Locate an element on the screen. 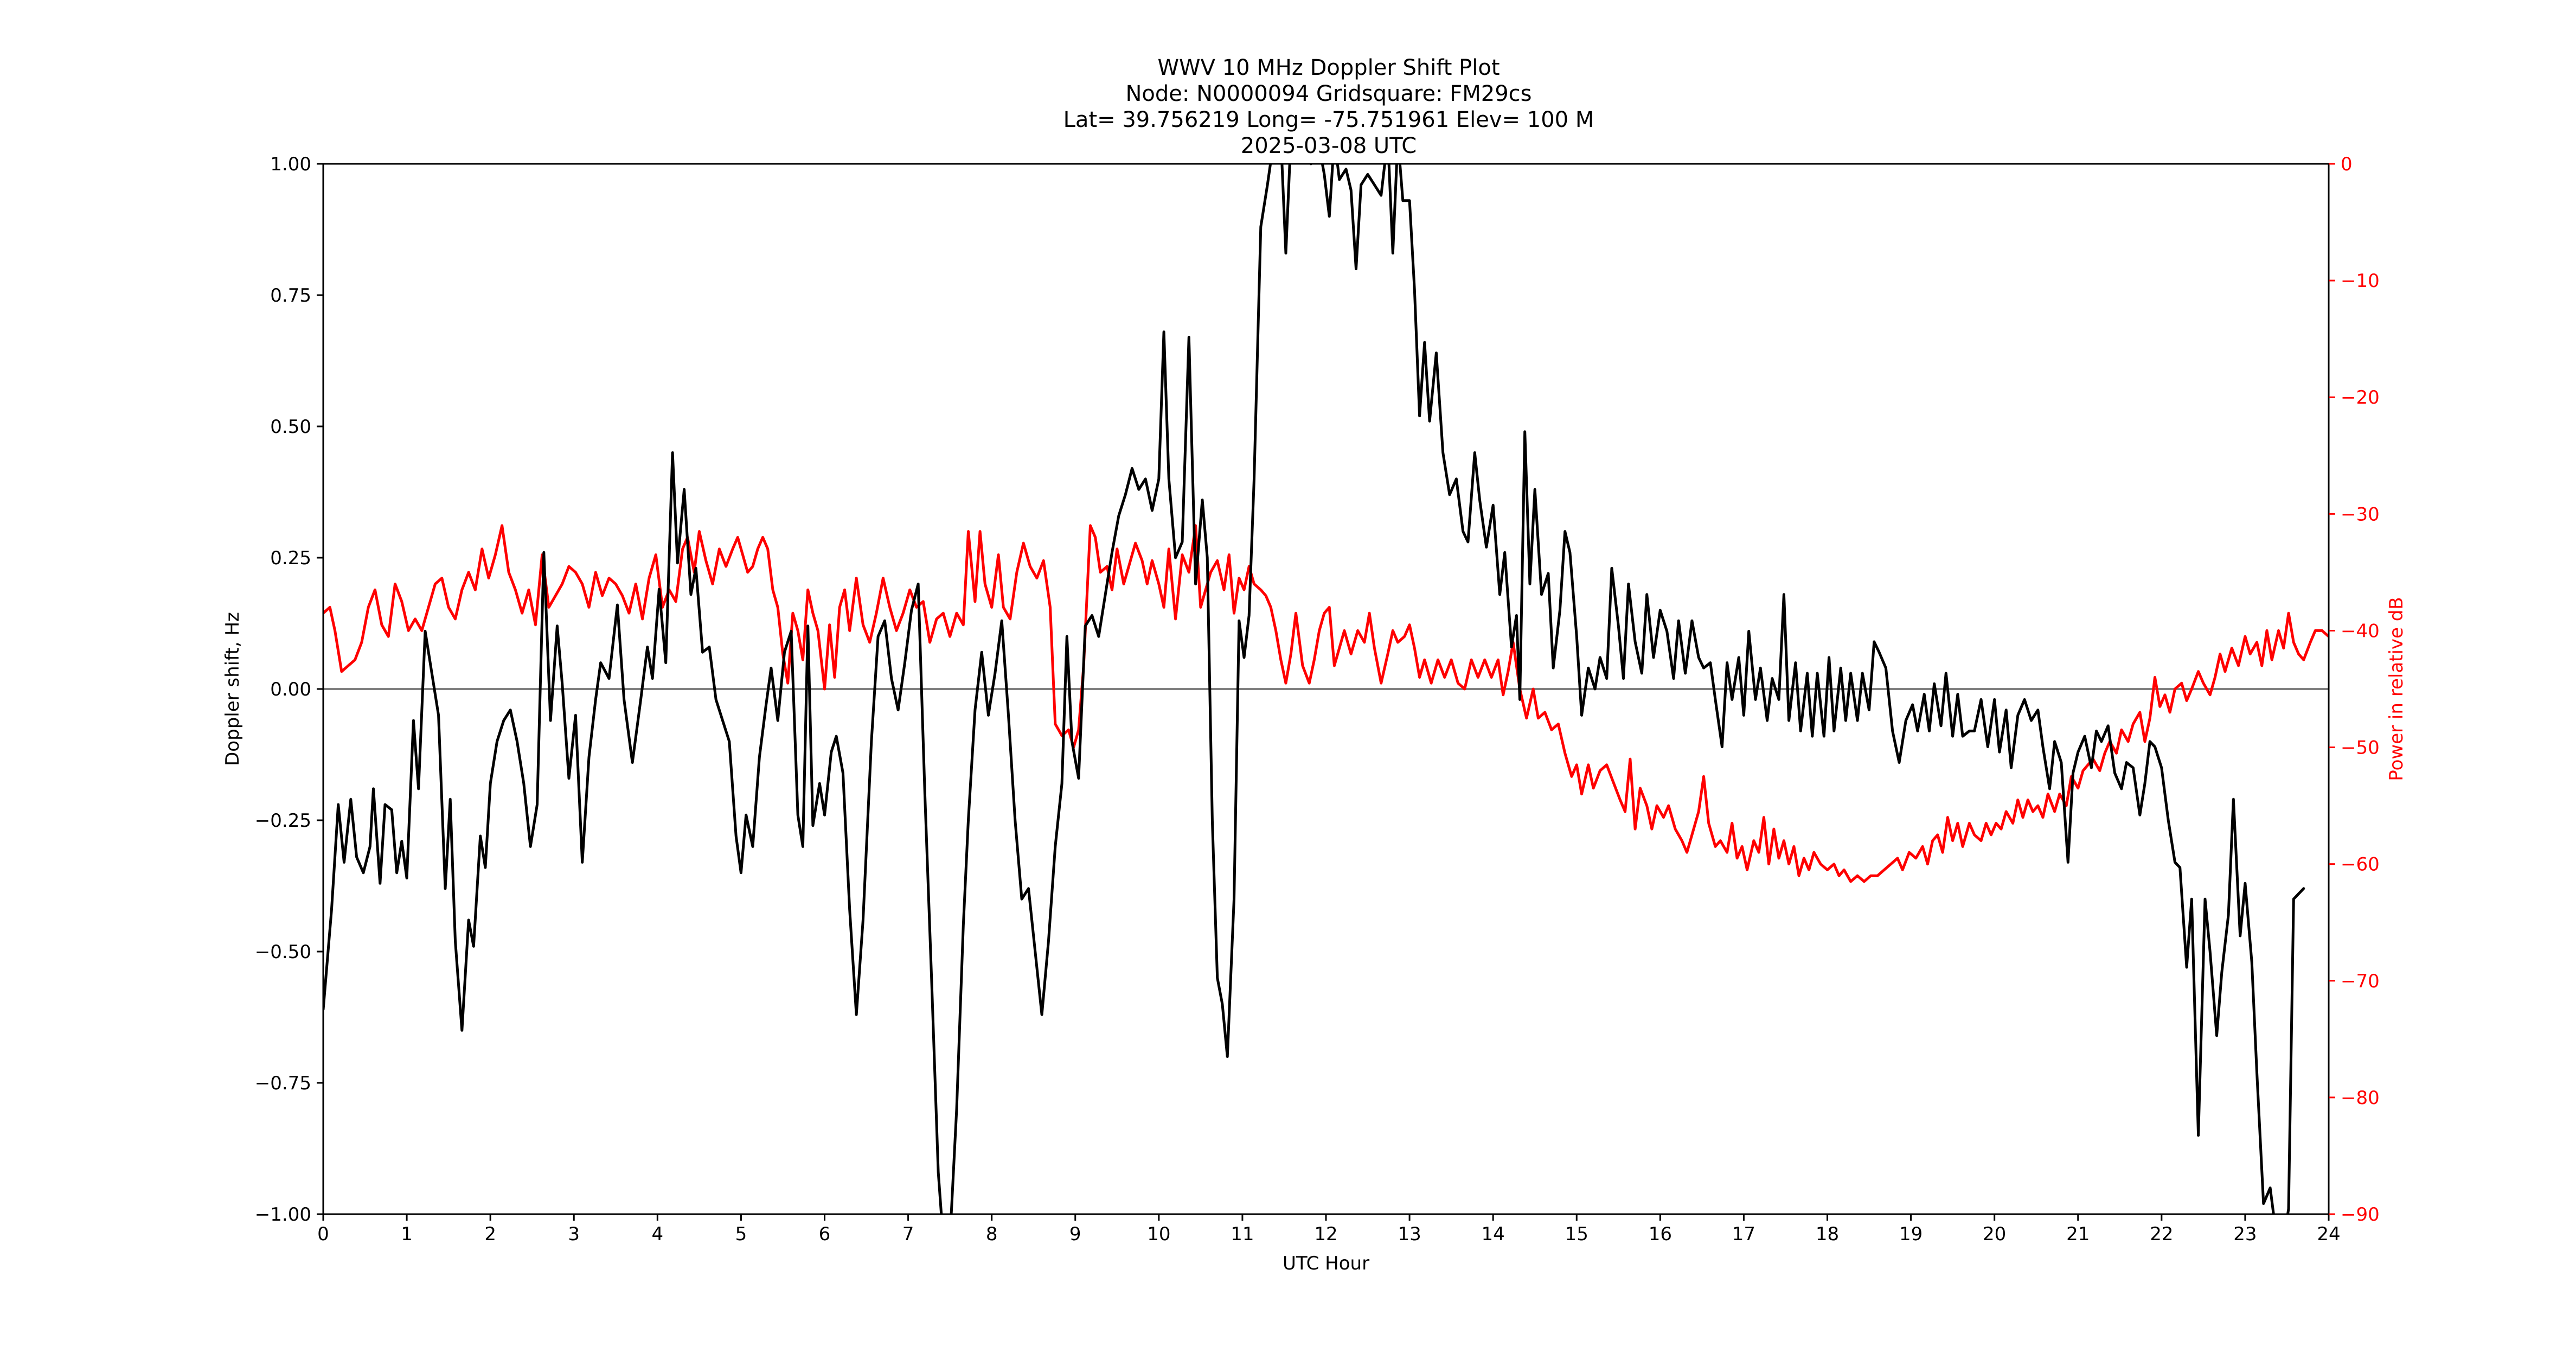 The height and width of the screenshot is (1359, 2576). x-tick-label: 18 is located at coordinates (1827, 1234).